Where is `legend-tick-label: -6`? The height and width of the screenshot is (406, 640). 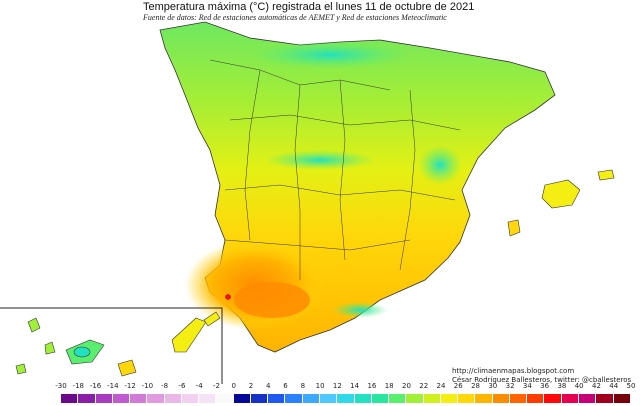
legend-tick-label: -6 is located at coordinates (182, 386).